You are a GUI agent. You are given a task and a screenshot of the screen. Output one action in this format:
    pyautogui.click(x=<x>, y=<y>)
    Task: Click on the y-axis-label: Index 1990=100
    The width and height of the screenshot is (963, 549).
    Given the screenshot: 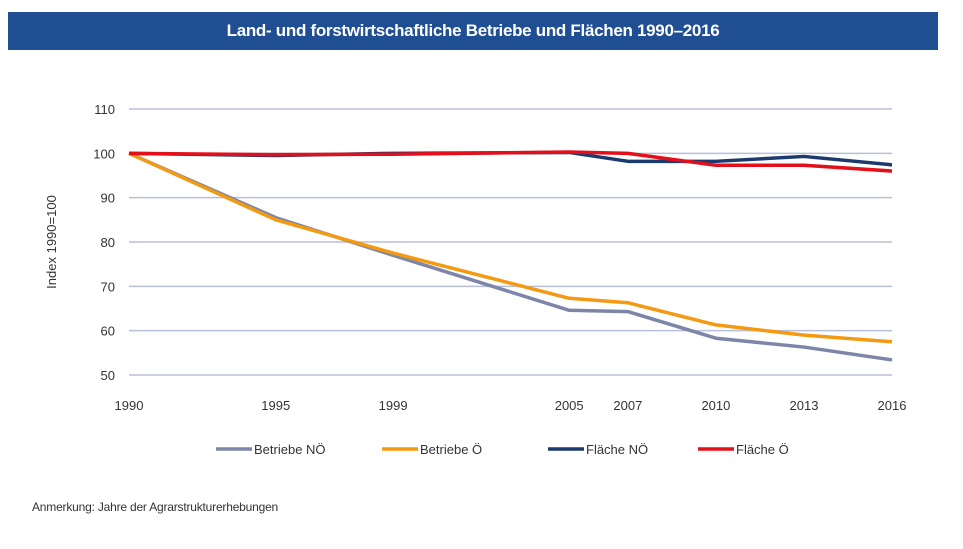 What is the action you would take?
    pyautogui.click(x=51, y=242)
    